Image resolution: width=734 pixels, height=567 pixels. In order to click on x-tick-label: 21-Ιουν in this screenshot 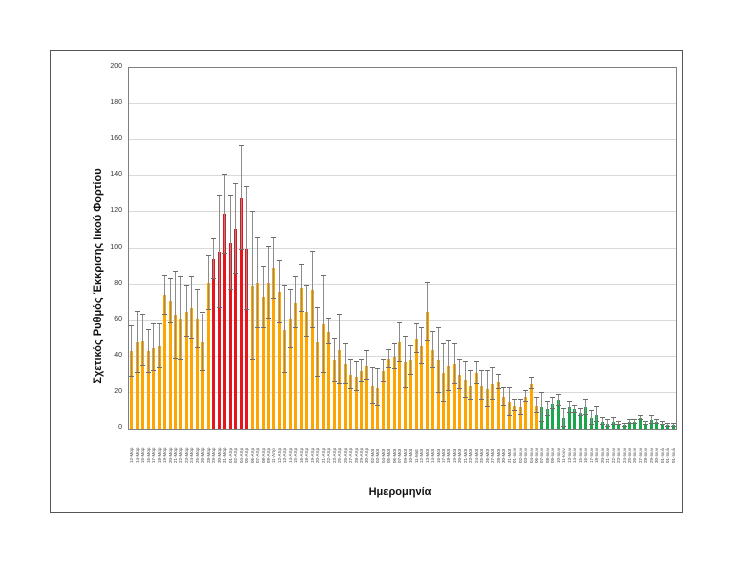, I will do `click(608, 455)`.